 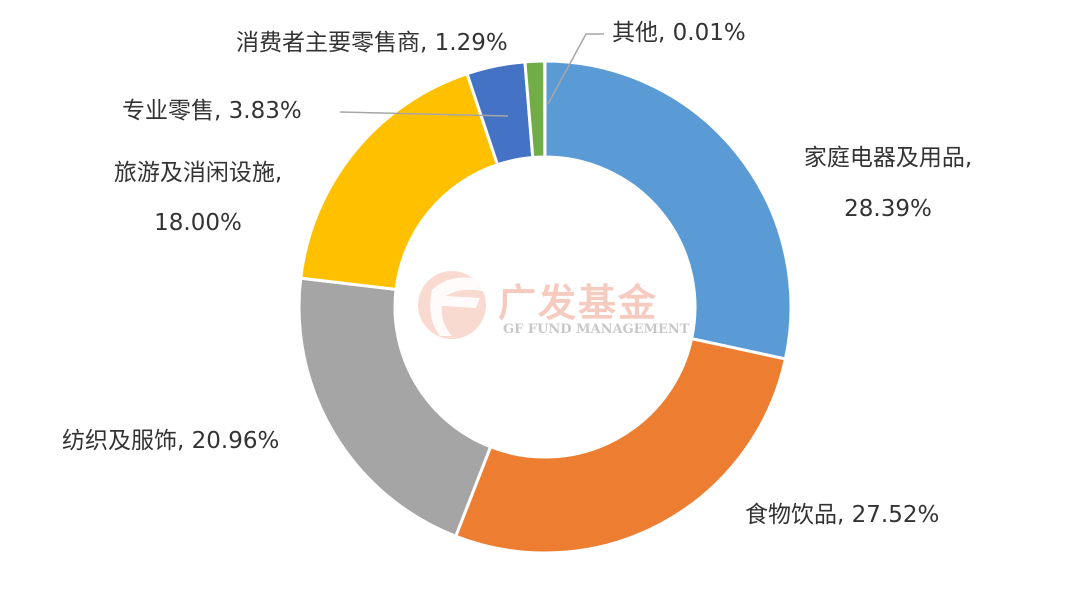 I want to click on slice-label-4: 旅游及消闲设施,, so click(x=198, y=173).